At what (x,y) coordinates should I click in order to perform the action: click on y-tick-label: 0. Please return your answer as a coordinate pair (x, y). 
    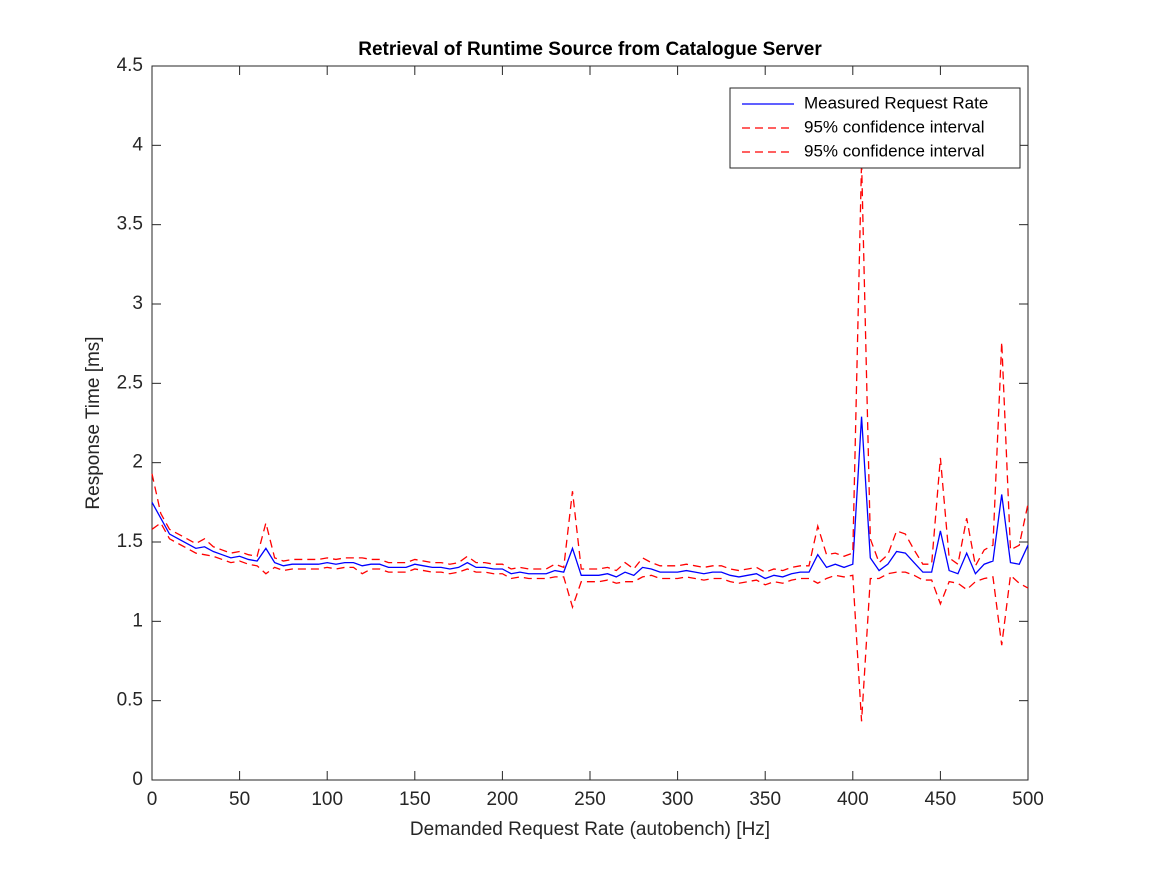
    Looking at the image, I should click on (137, 779).